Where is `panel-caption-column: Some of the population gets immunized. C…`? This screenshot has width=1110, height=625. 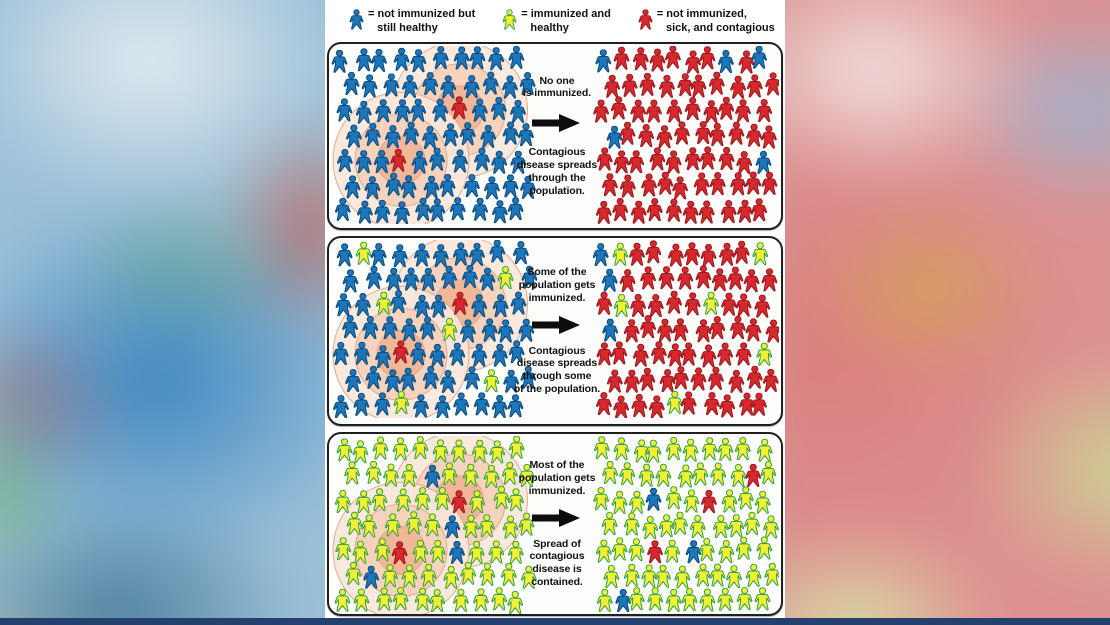 panel-caption-column: Some of the population gets immunized. C… is located at coordinates (557, 331).